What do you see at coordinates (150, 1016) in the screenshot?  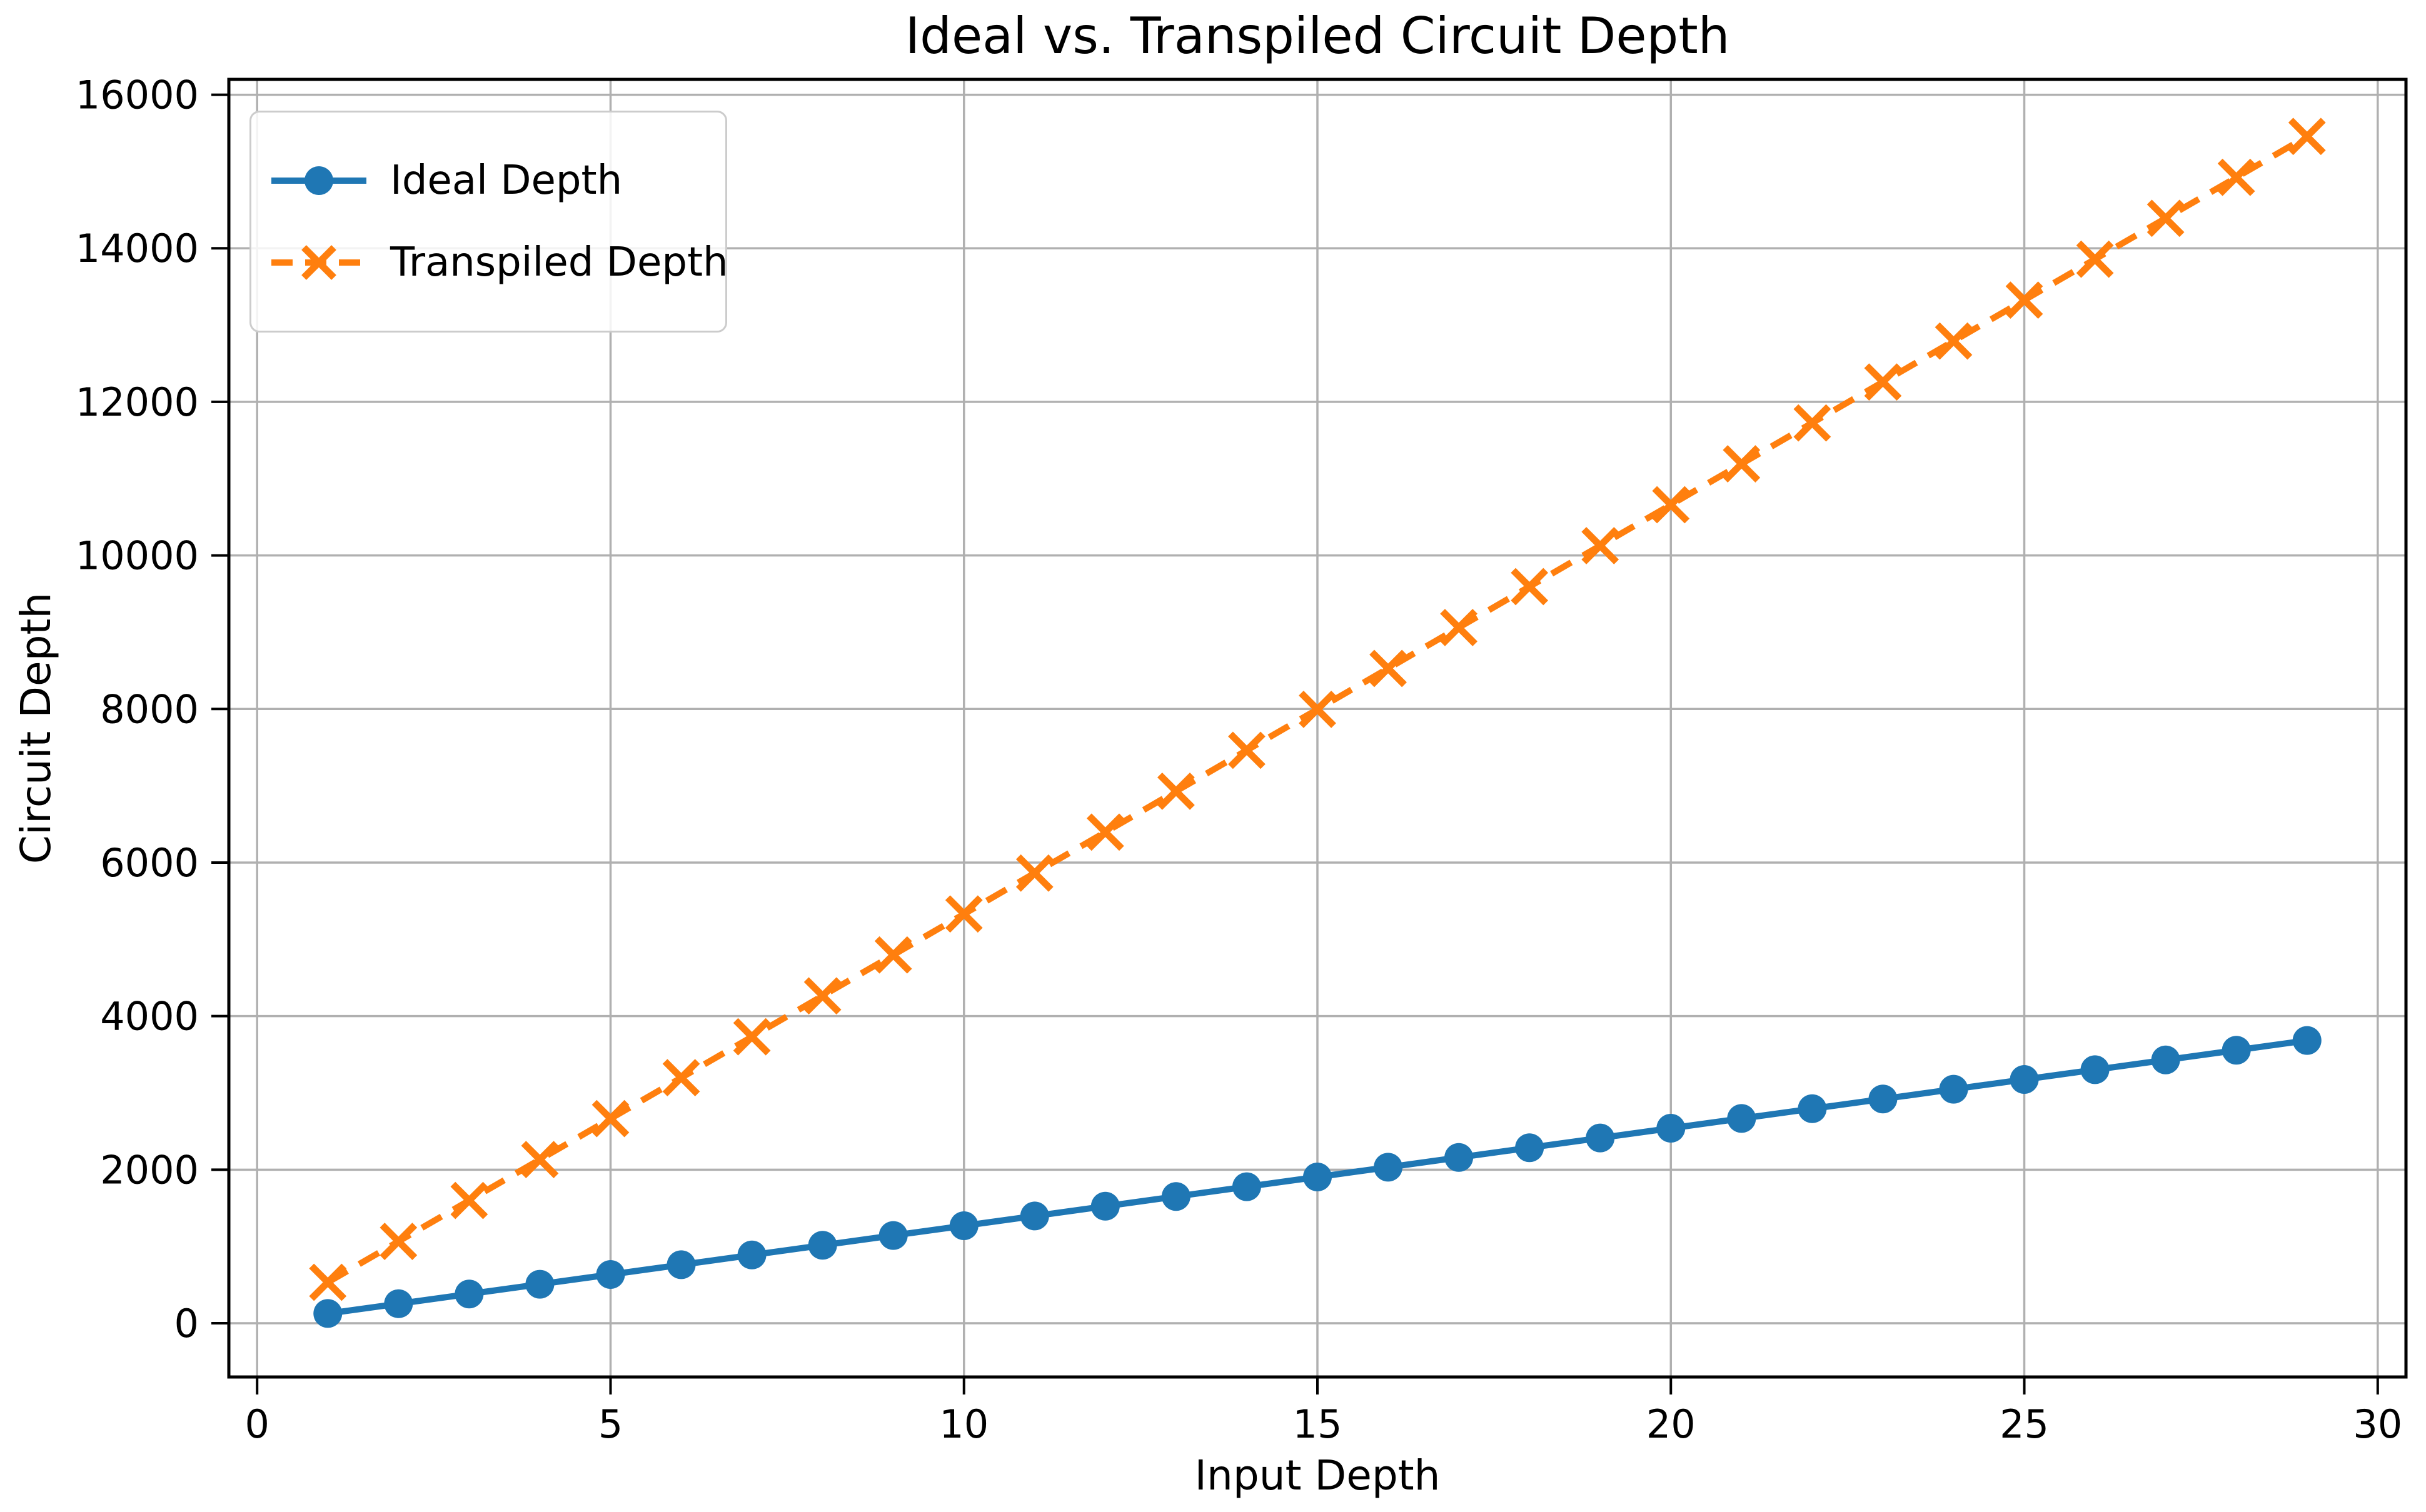 I see `tick-label-y: 4000` at bounding box center [150, 1016].